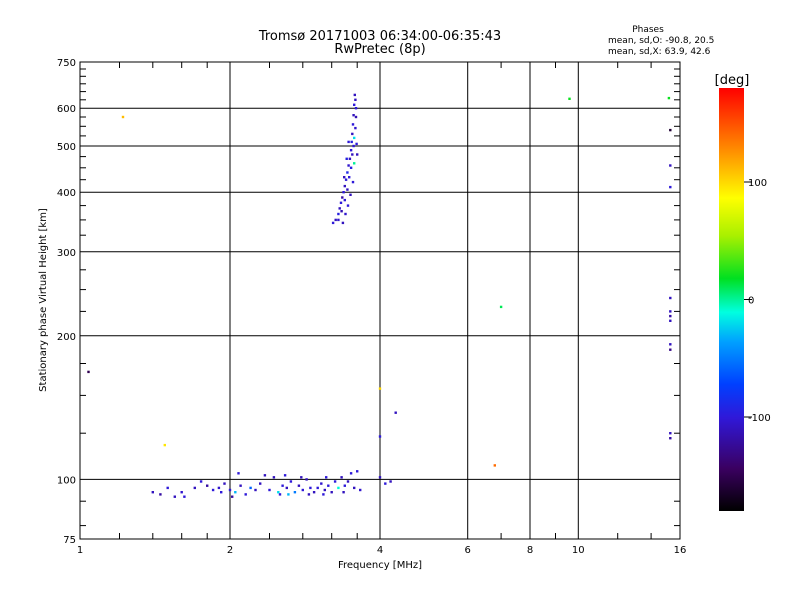 This screenshot has width=800, height=600. I want to click on colorbar-label: [deg], so click(732, 80).